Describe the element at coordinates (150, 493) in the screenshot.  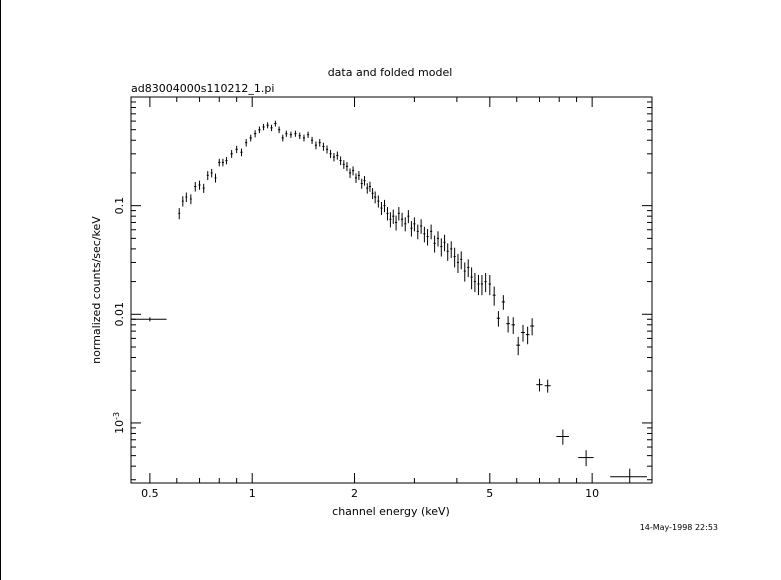
I see `x-tick-label: 0.5` at that location.